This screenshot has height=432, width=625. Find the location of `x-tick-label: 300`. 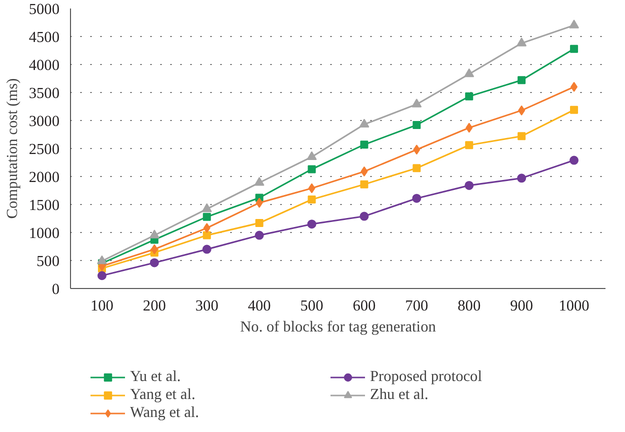

x-tick-label: 300 is located at coordinates (207, 306).